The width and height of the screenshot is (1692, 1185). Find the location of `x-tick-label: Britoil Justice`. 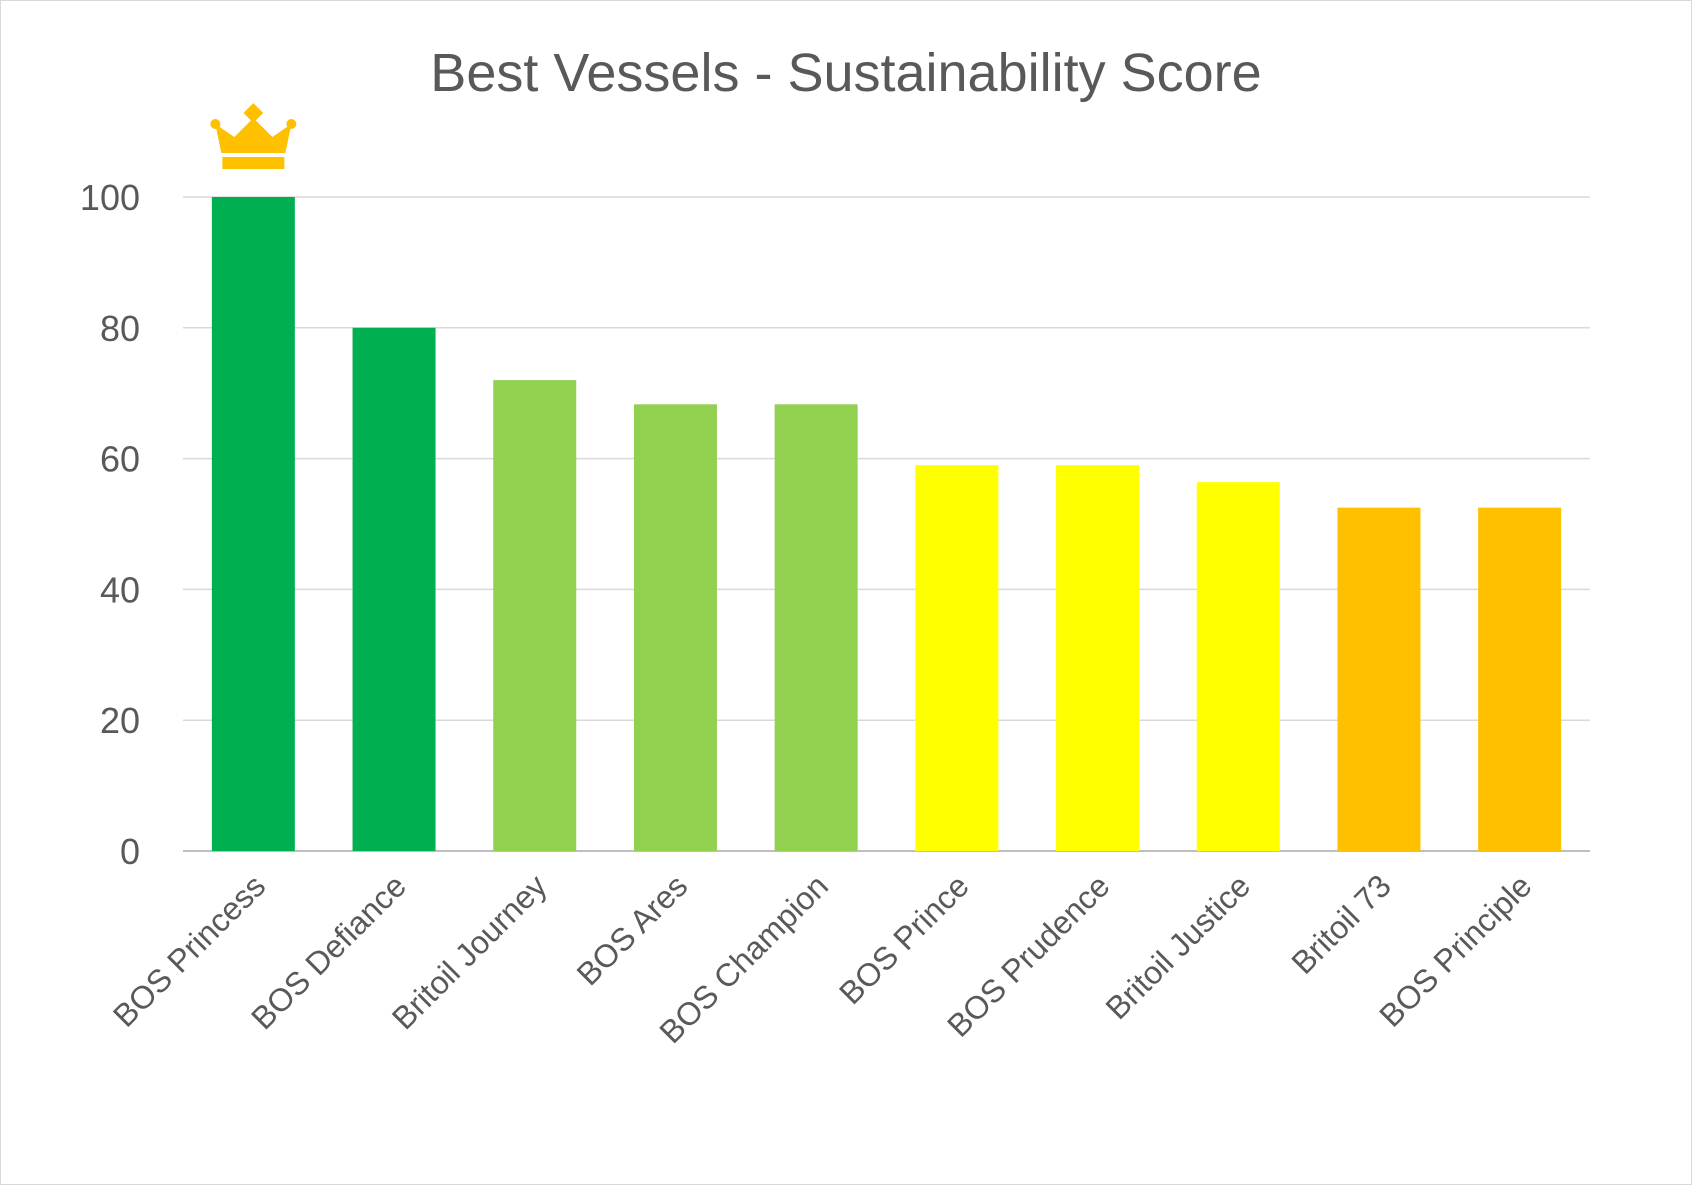

x-tick-label: Britoil Justice is located at coordinates (1177, 946).